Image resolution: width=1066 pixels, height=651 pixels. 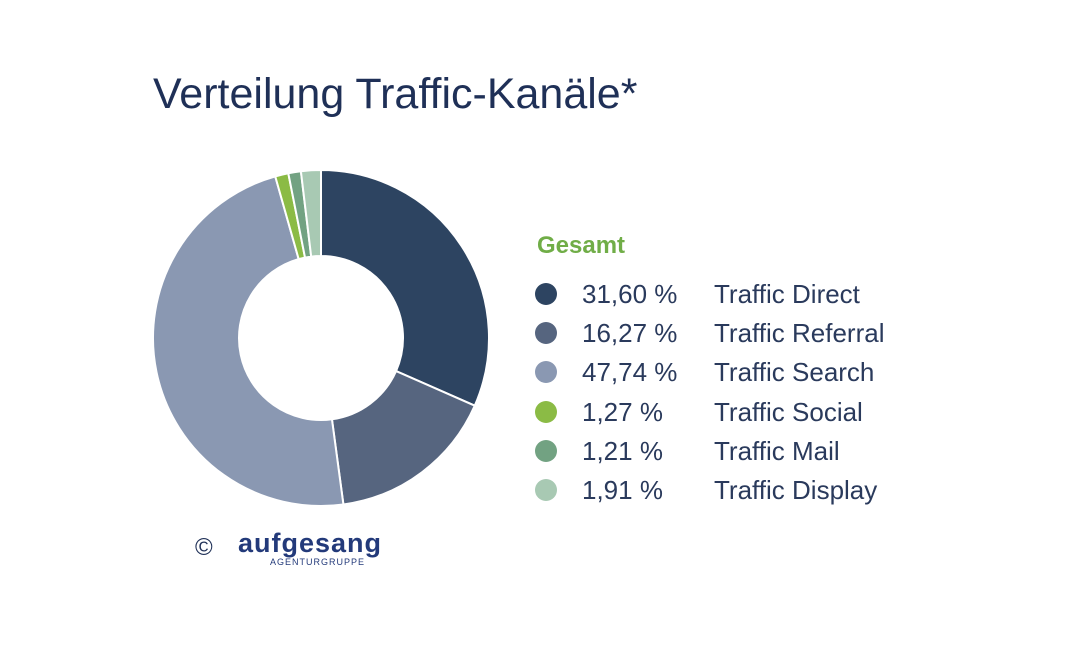 I want to click on legend-label: Traffic Mail, so click(x=777, y=450).